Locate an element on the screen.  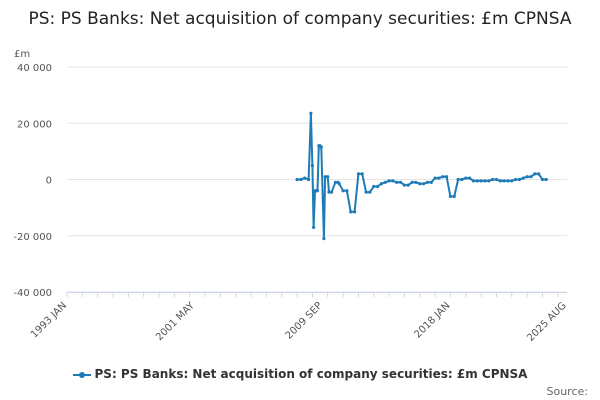
x-tick-label: 2025 AUG is located at coordinates (547, 322).